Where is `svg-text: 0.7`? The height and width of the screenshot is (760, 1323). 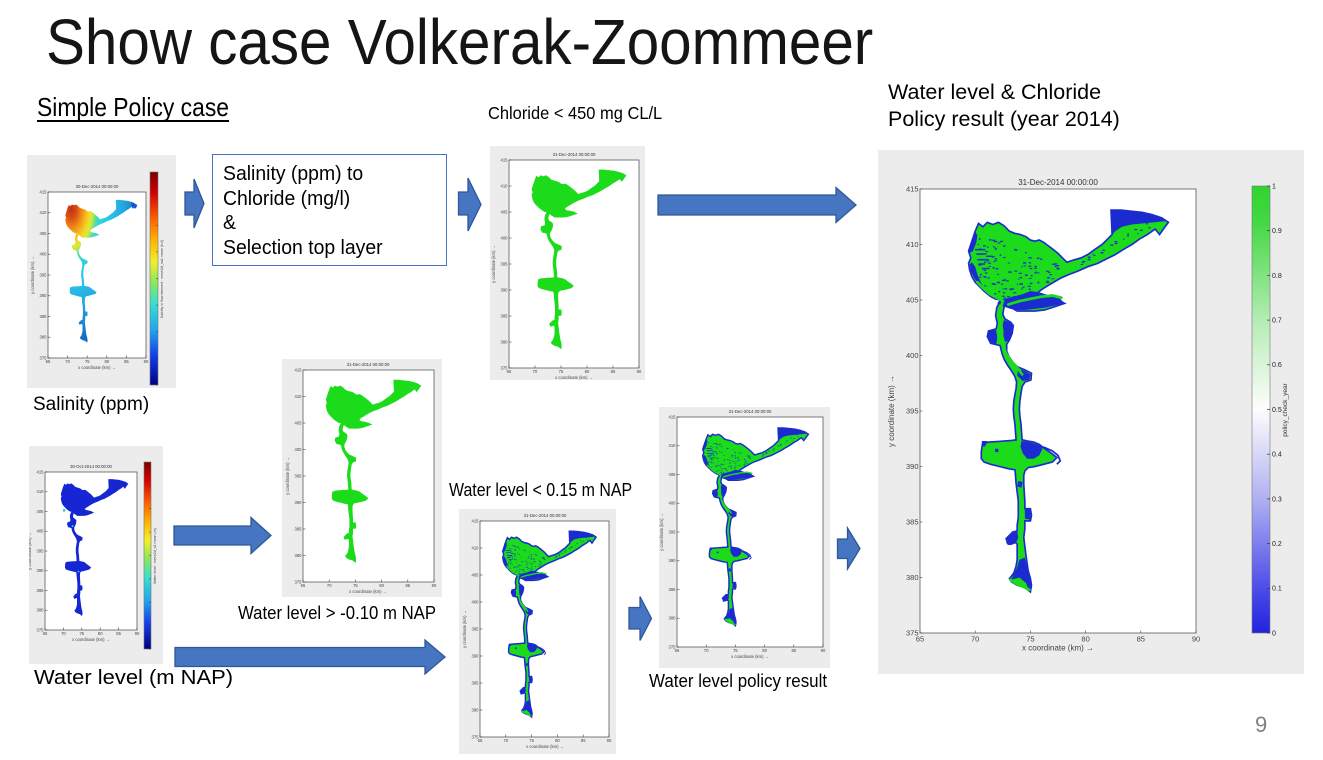 svg-text: 0.7 is located at coordinates (1277, 321).